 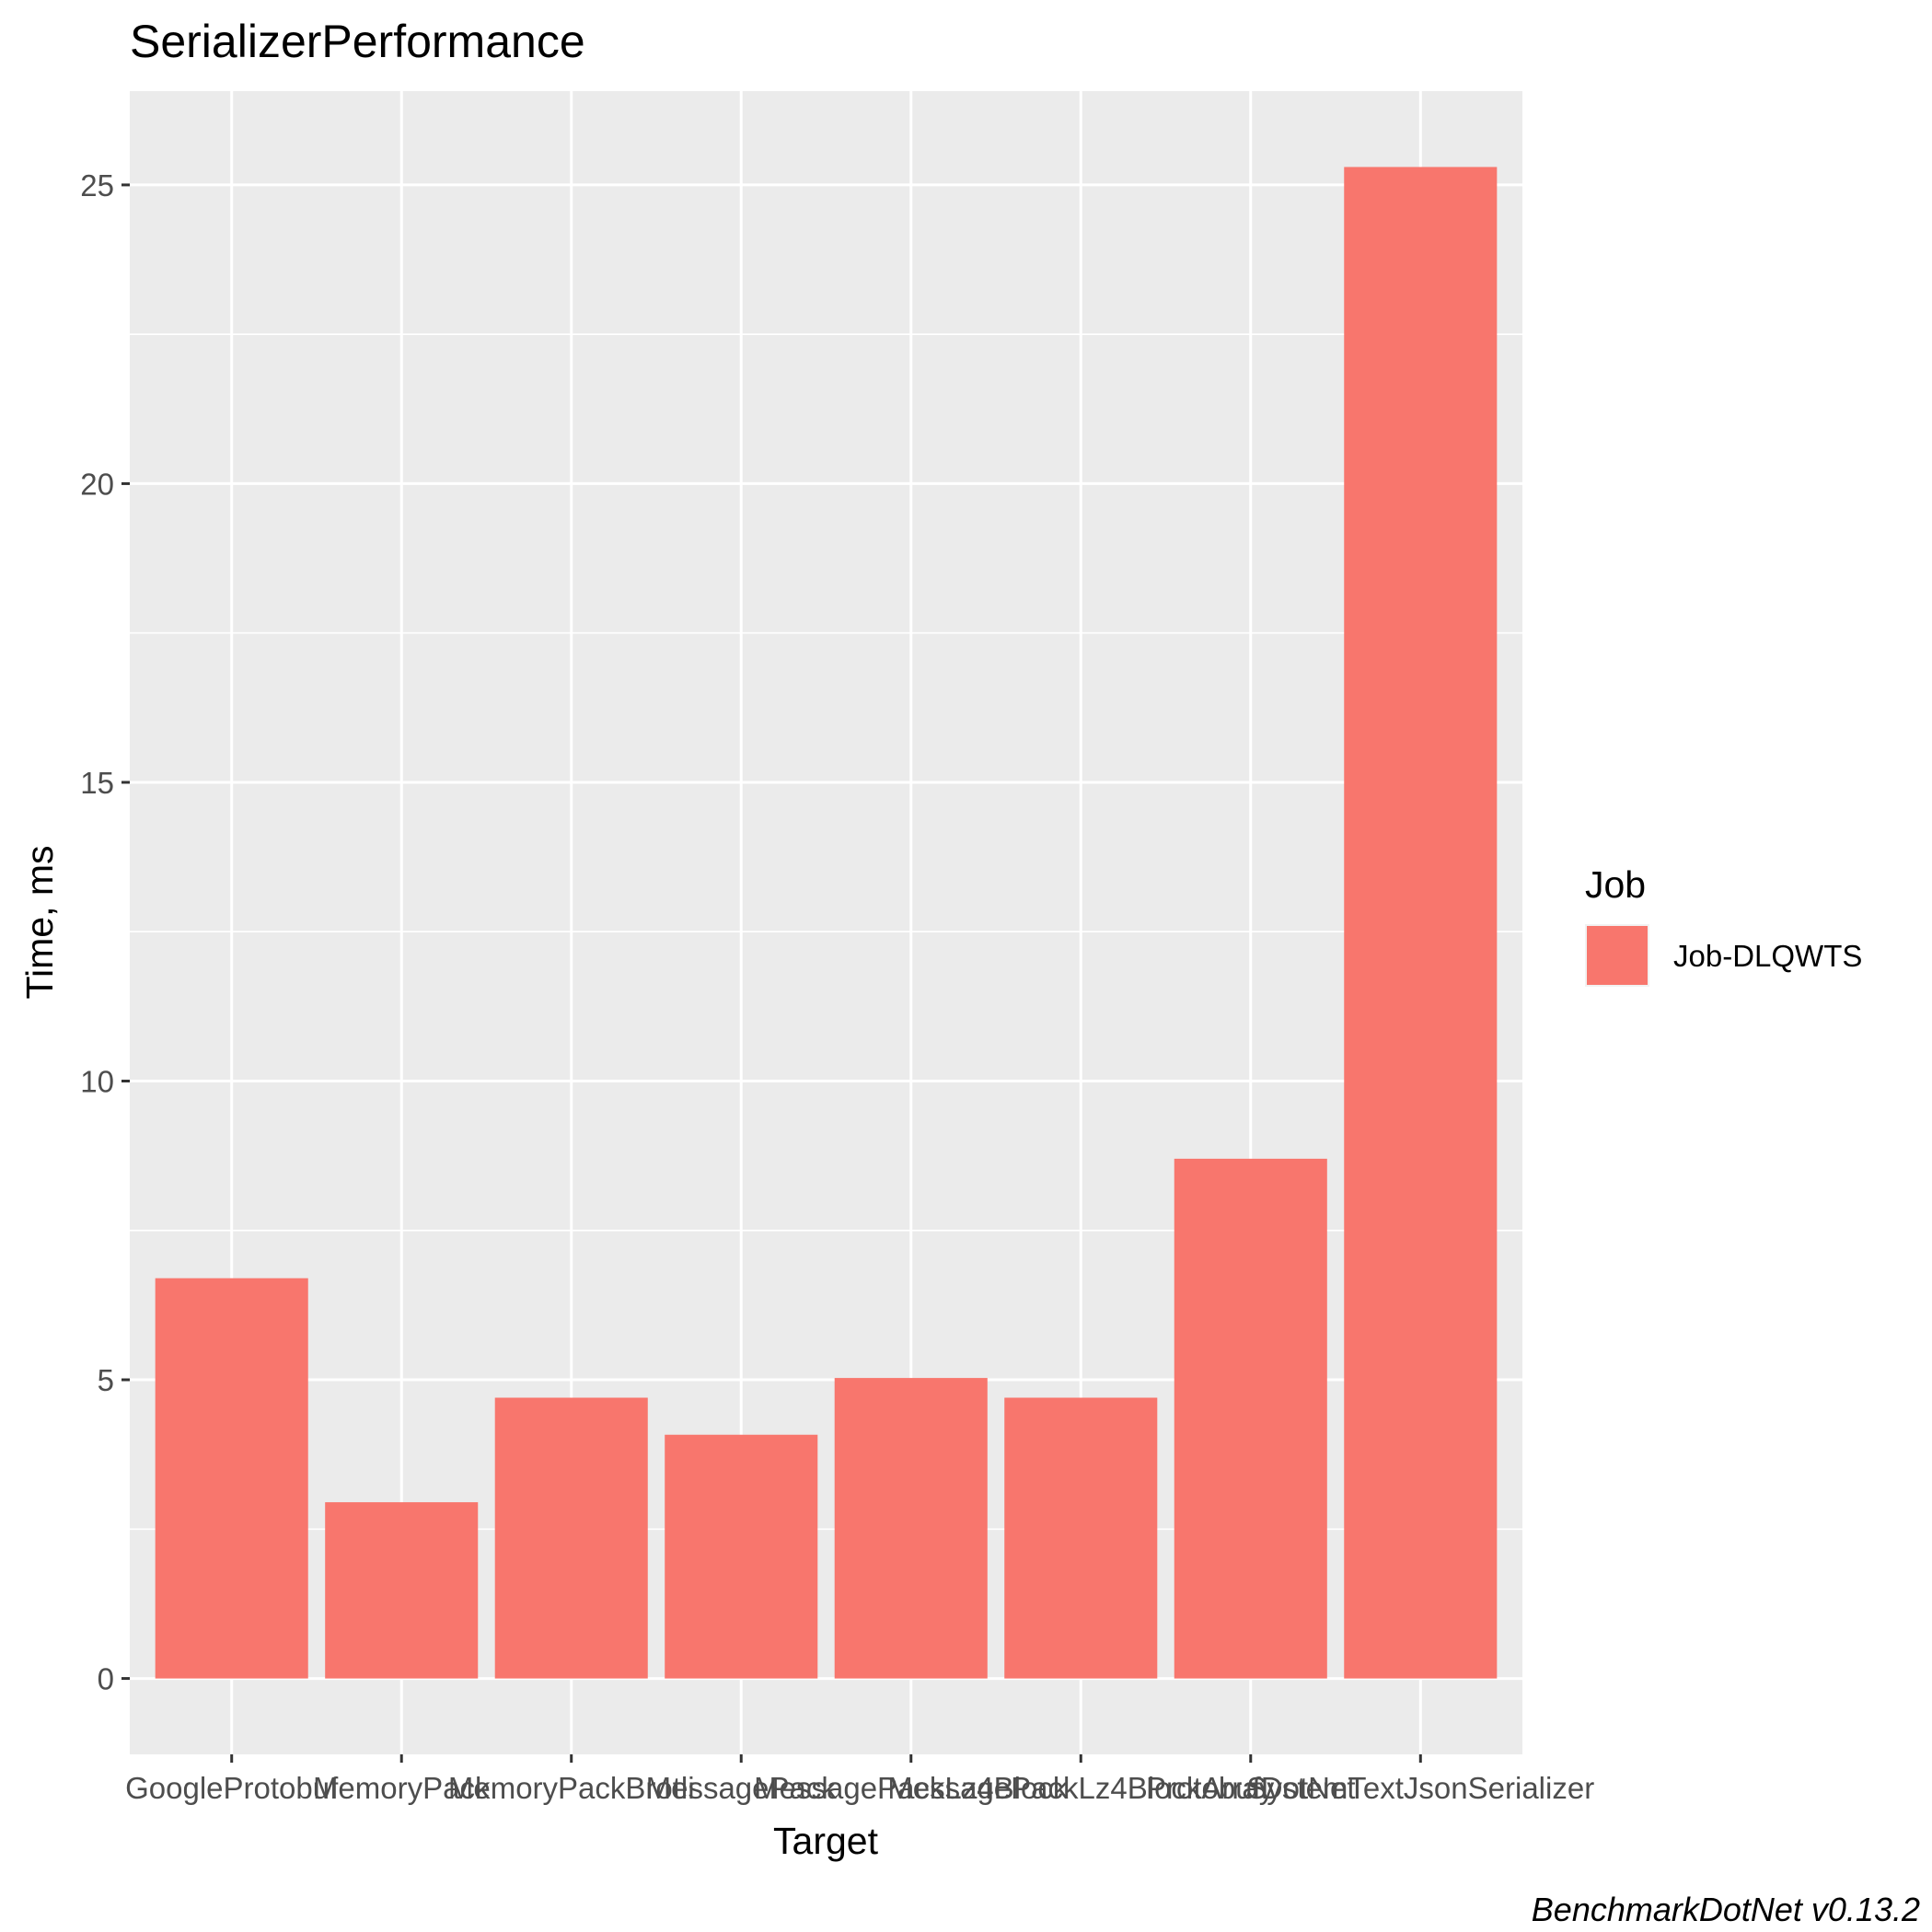 I want to click on y-tick-label: 0, so click(x=106, y=1679).